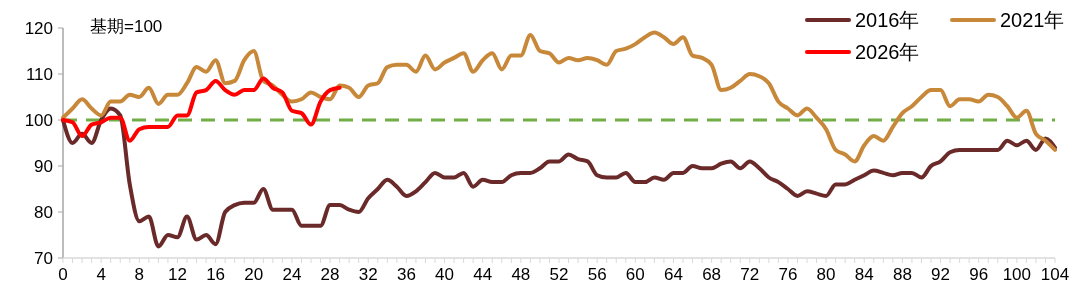 The image size is (1080, 296). Describe the element at coordinates (139, 274) in the screenshot. I see `x-tick-label: 8` at that location.